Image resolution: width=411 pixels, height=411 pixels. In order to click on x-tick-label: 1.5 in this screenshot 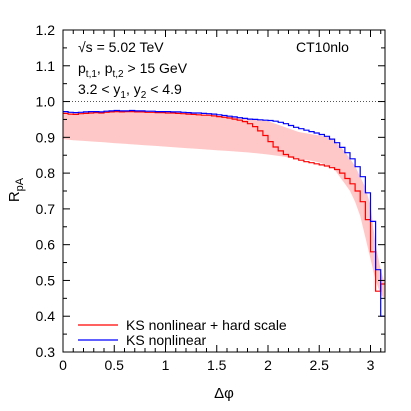, I will do `click(217, 365)`.